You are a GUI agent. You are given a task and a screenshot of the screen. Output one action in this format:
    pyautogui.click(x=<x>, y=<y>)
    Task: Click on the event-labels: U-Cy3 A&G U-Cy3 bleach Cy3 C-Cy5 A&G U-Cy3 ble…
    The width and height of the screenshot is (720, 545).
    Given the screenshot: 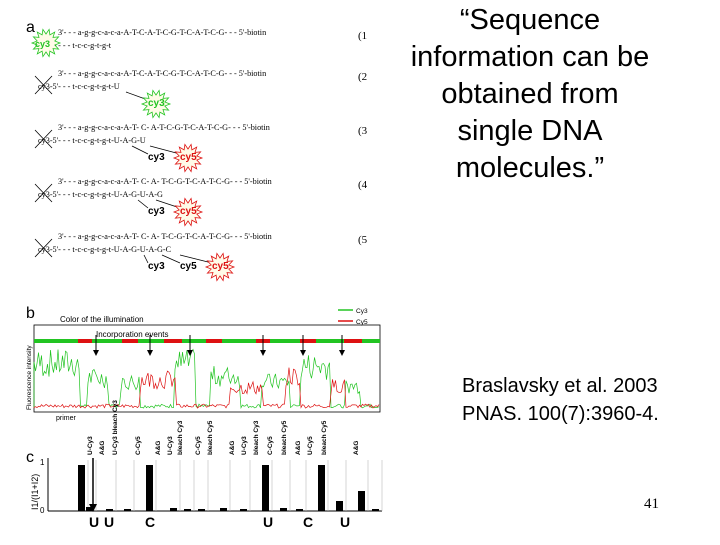 What is the action you would take?
    pyautogui.click(x=223, y=427)
    